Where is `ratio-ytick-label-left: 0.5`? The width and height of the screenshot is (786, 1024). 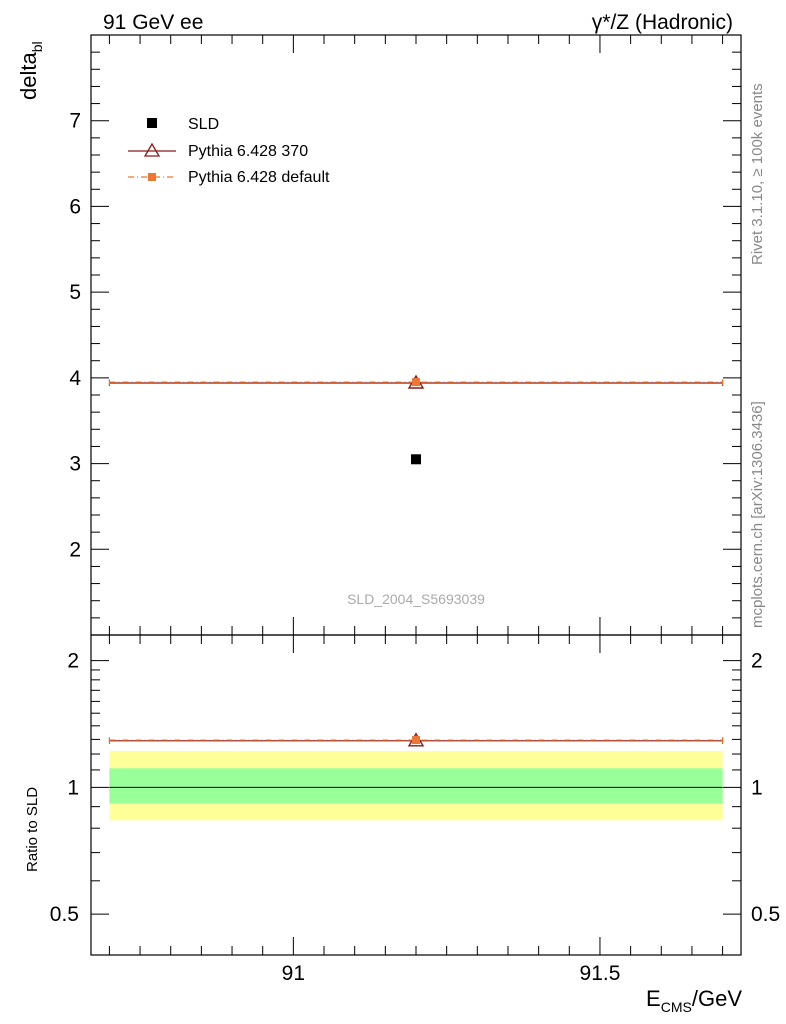 ratio-ytick-label-left: 0.5 is located at coordinates (64, 914).